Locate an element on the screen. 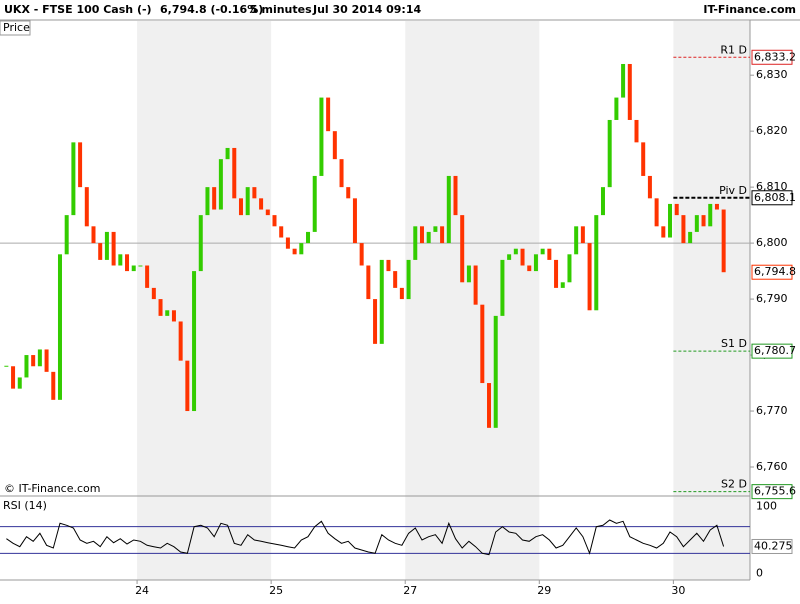 Image resolution: width=800 pixels, height=604 pixels. instrument-title: UKX - FTSE 100 Cash (-) is located at coordinates (78, 9).